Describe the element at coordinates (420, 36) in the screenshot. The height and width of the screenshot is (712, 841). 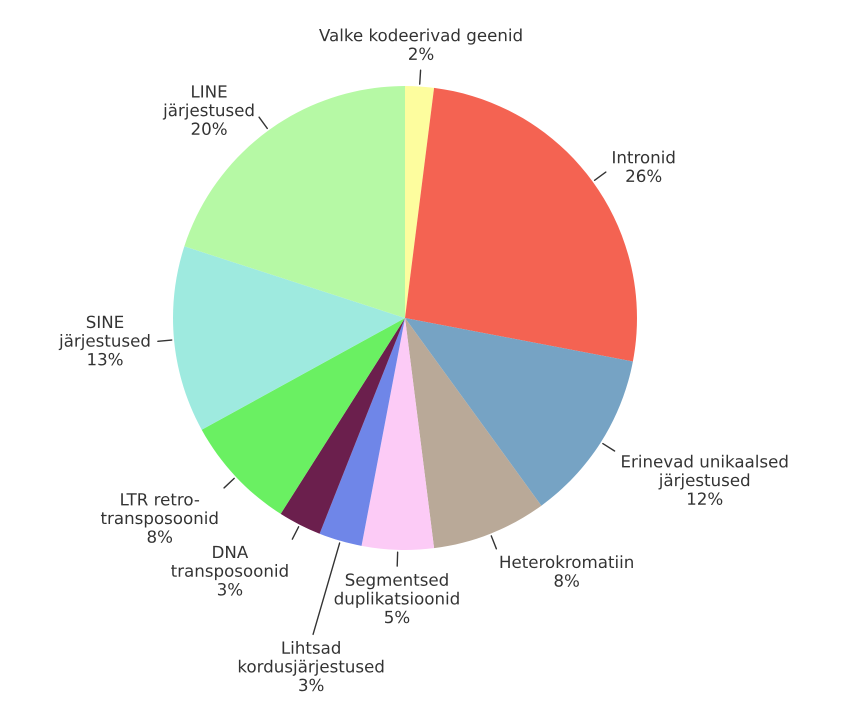
I see `slice-label: Valke kodeerivad geenid` at that location.